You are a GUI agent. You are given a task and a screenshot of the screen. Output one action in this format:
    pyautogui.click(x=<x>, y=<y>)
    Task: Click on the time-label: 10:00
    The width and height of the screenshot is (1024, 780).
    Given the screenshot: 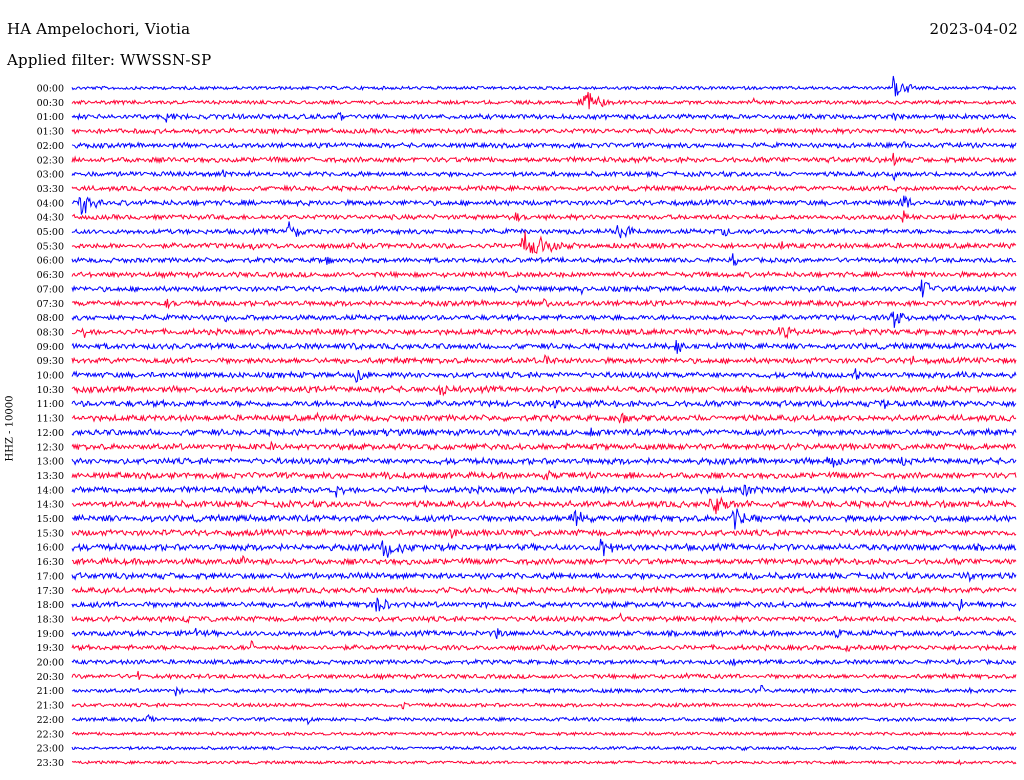 What is the action you would take?
    pyautogui.click(x=50, y=376)
    